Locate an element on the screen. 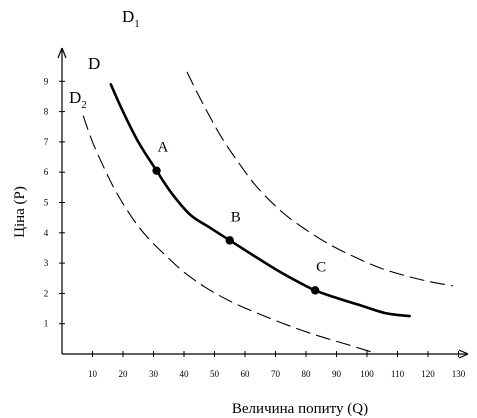 The image size is (477, 418). x-tick-labels: 10 20 30 40 50 60 70 80 90 100 110 120 130 is located at coordinates (277, 365).